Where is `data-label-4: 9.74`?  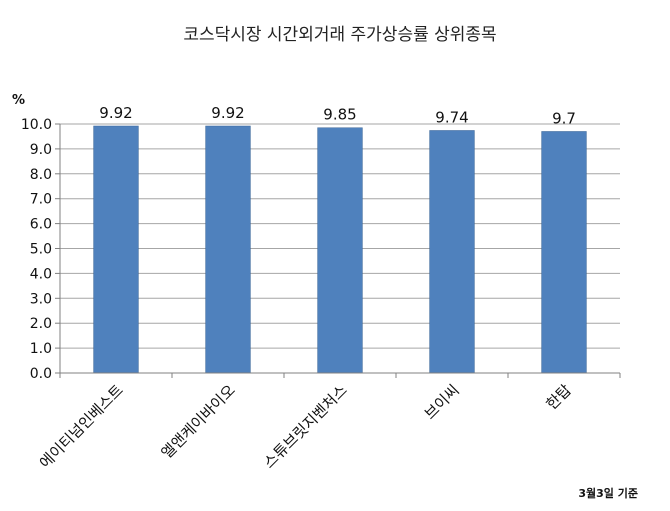 data-label-4: 9.74 is located at coordinates (451, 117).